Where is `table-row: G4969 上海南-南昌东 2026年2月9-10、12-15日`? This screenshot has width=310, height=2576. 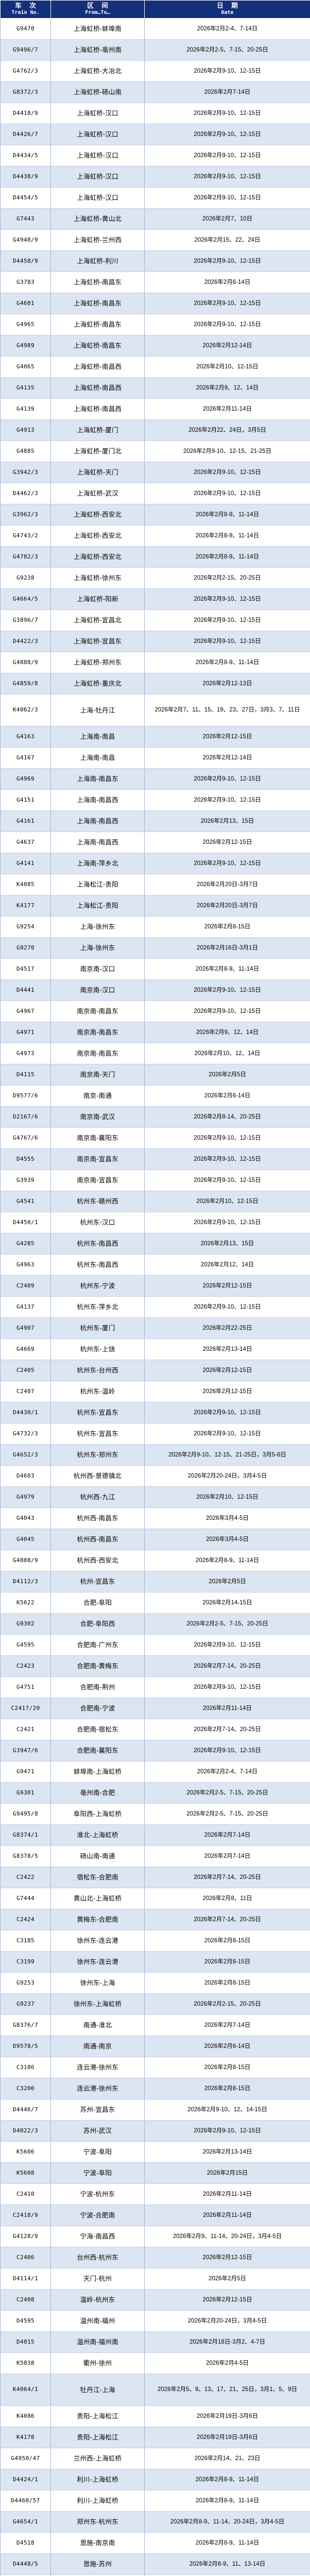 table-row: G4969 上海南-南昌东 2026年2月9-10、12-15日 is located at coordinates (155, 779).